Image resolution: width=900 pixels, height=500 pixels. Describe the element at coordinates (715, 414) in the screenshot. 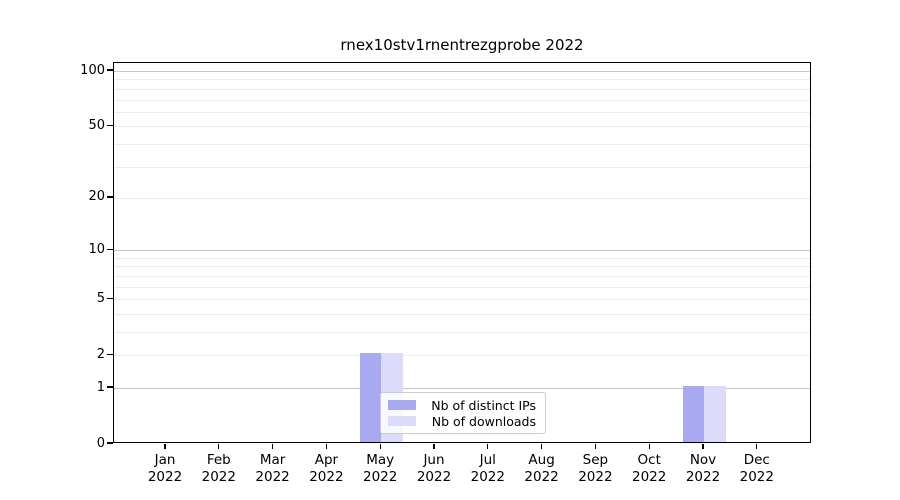

I see `bar-nb-of-downloads-nov` at that location.